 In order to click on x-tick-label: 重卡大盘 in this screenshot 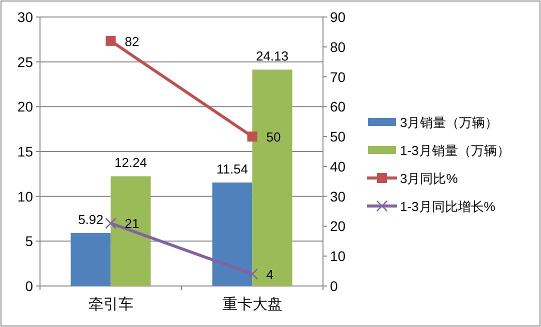, I will do `click(252, 304)`.